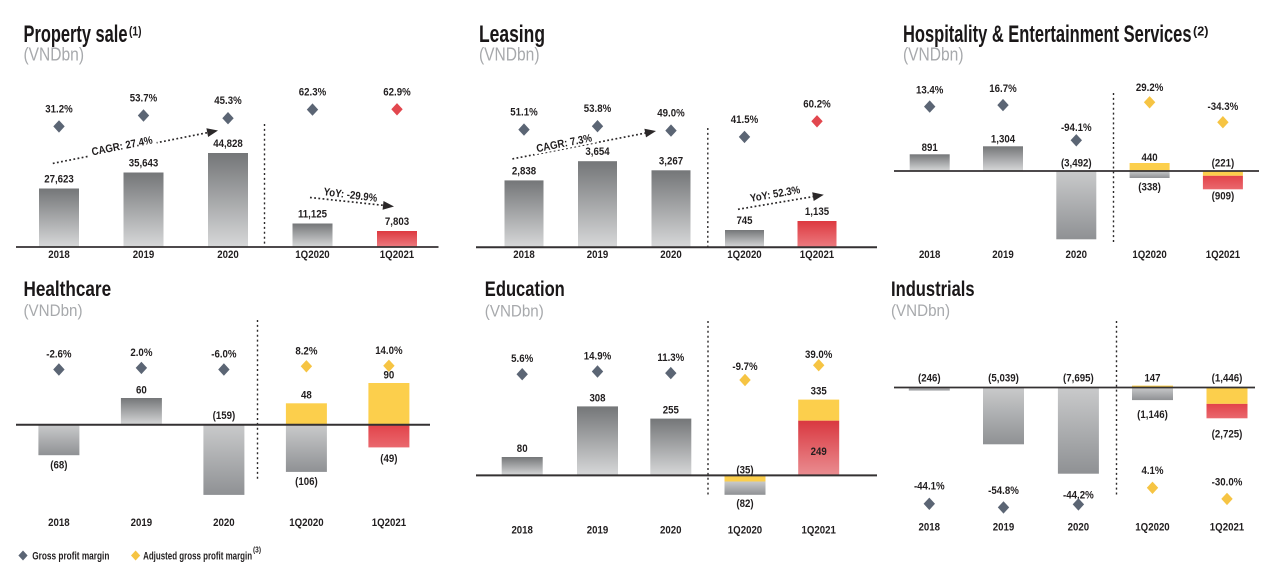  I want to click on svg-text: 60, so click(141, 390).